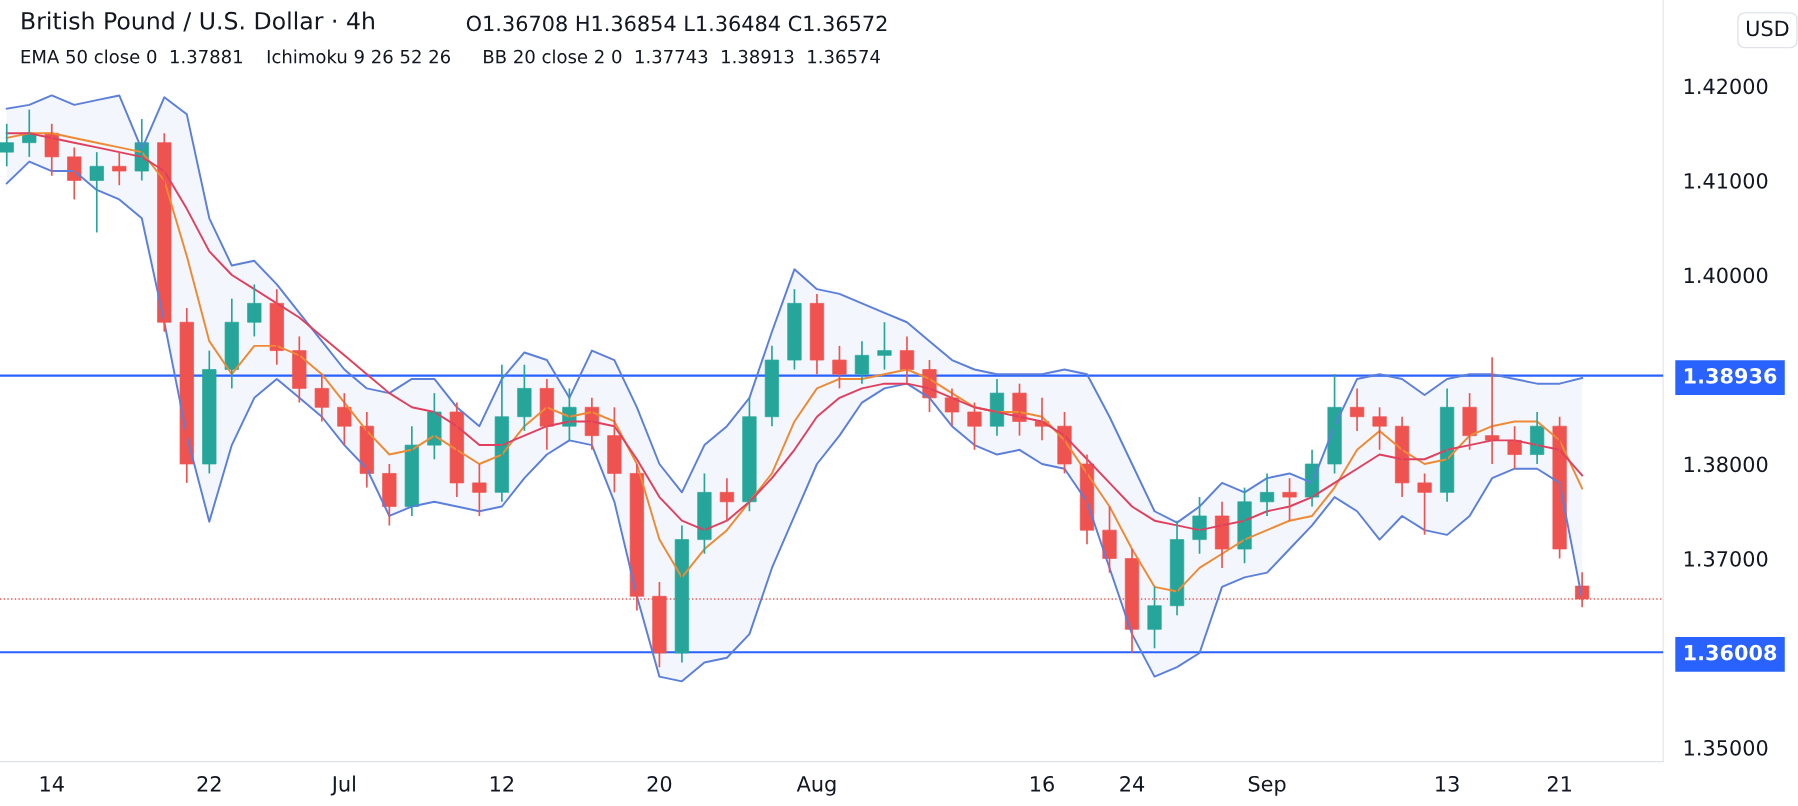 The height and width of the screenshot is (806, 1798). Describe the element at coordinates (1726, 464) in the screenshot. I see `y-tick-label: 1.38000` at that location.